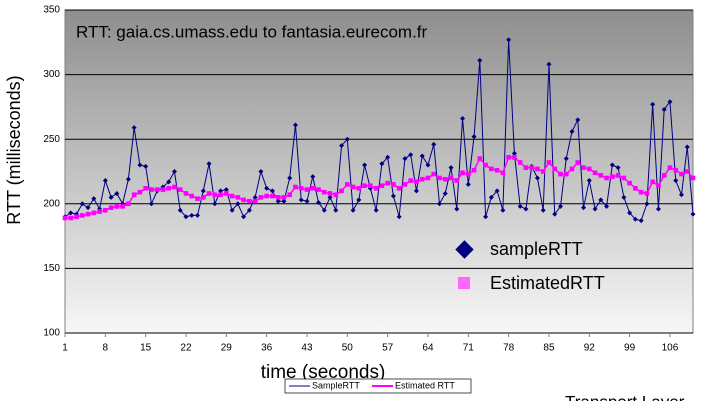  I want to click on legend-entry: SampleRTT, so click(336, 385).